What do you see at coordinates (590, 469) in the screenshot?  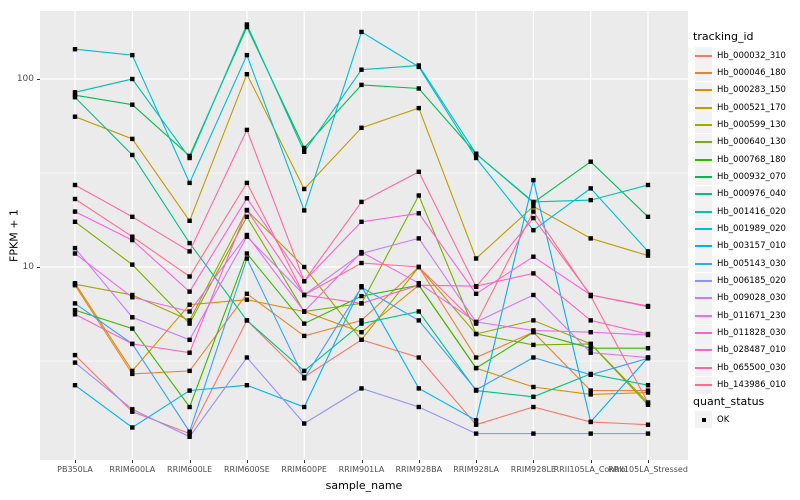 I see `x-tick-label: RRII105LA_Control` at bounding box center [590, 469].